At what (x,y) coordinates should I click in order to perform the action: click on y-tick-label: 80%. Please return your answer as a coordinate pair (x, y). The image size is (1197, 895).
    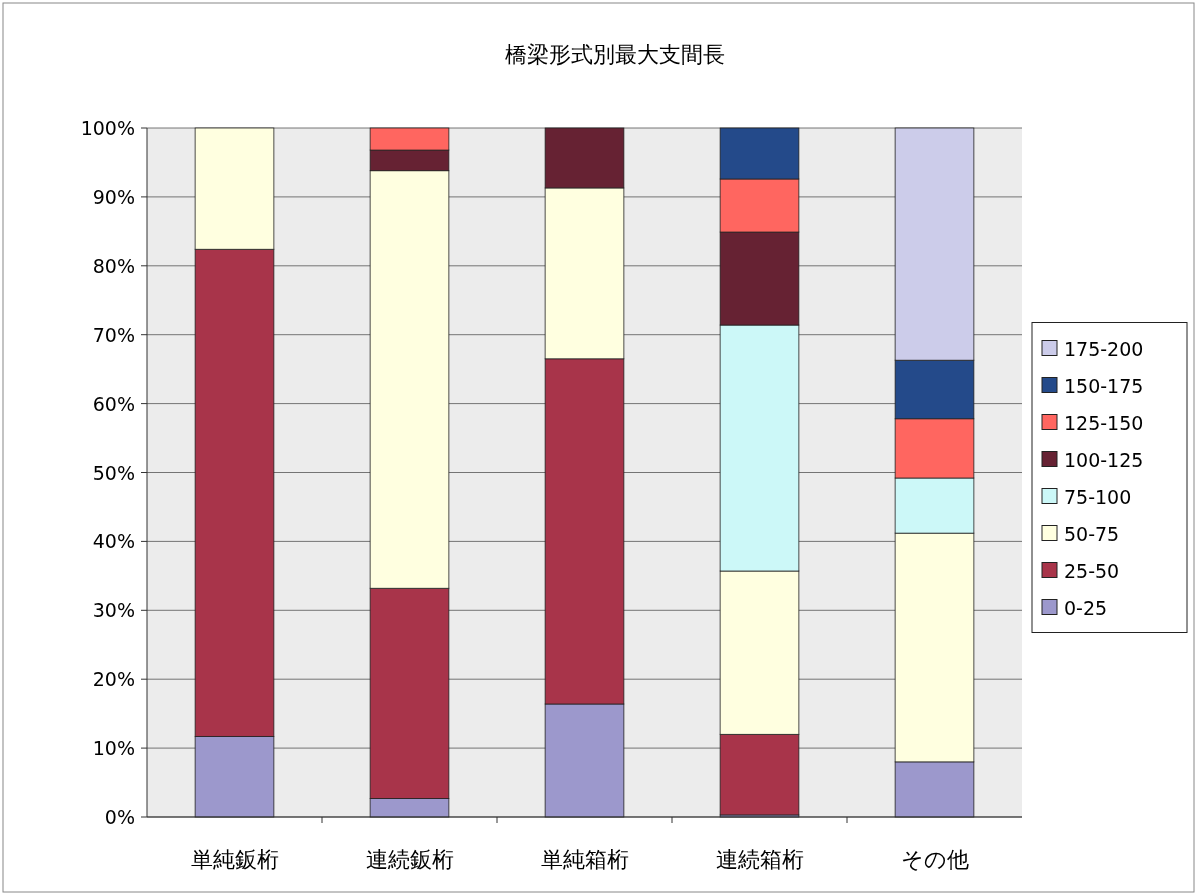
    Looking at the image, I should click on (113, 265).